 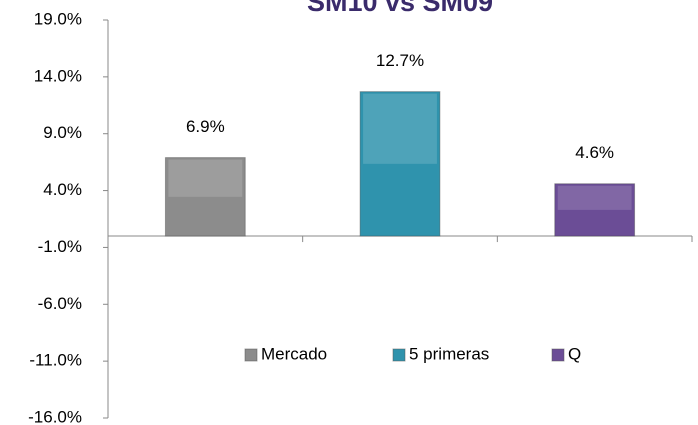 What do you see at coordinates (594, 152) in the screenshot?
I see `data-label: 4.6%` at bounding box center [594, 152].